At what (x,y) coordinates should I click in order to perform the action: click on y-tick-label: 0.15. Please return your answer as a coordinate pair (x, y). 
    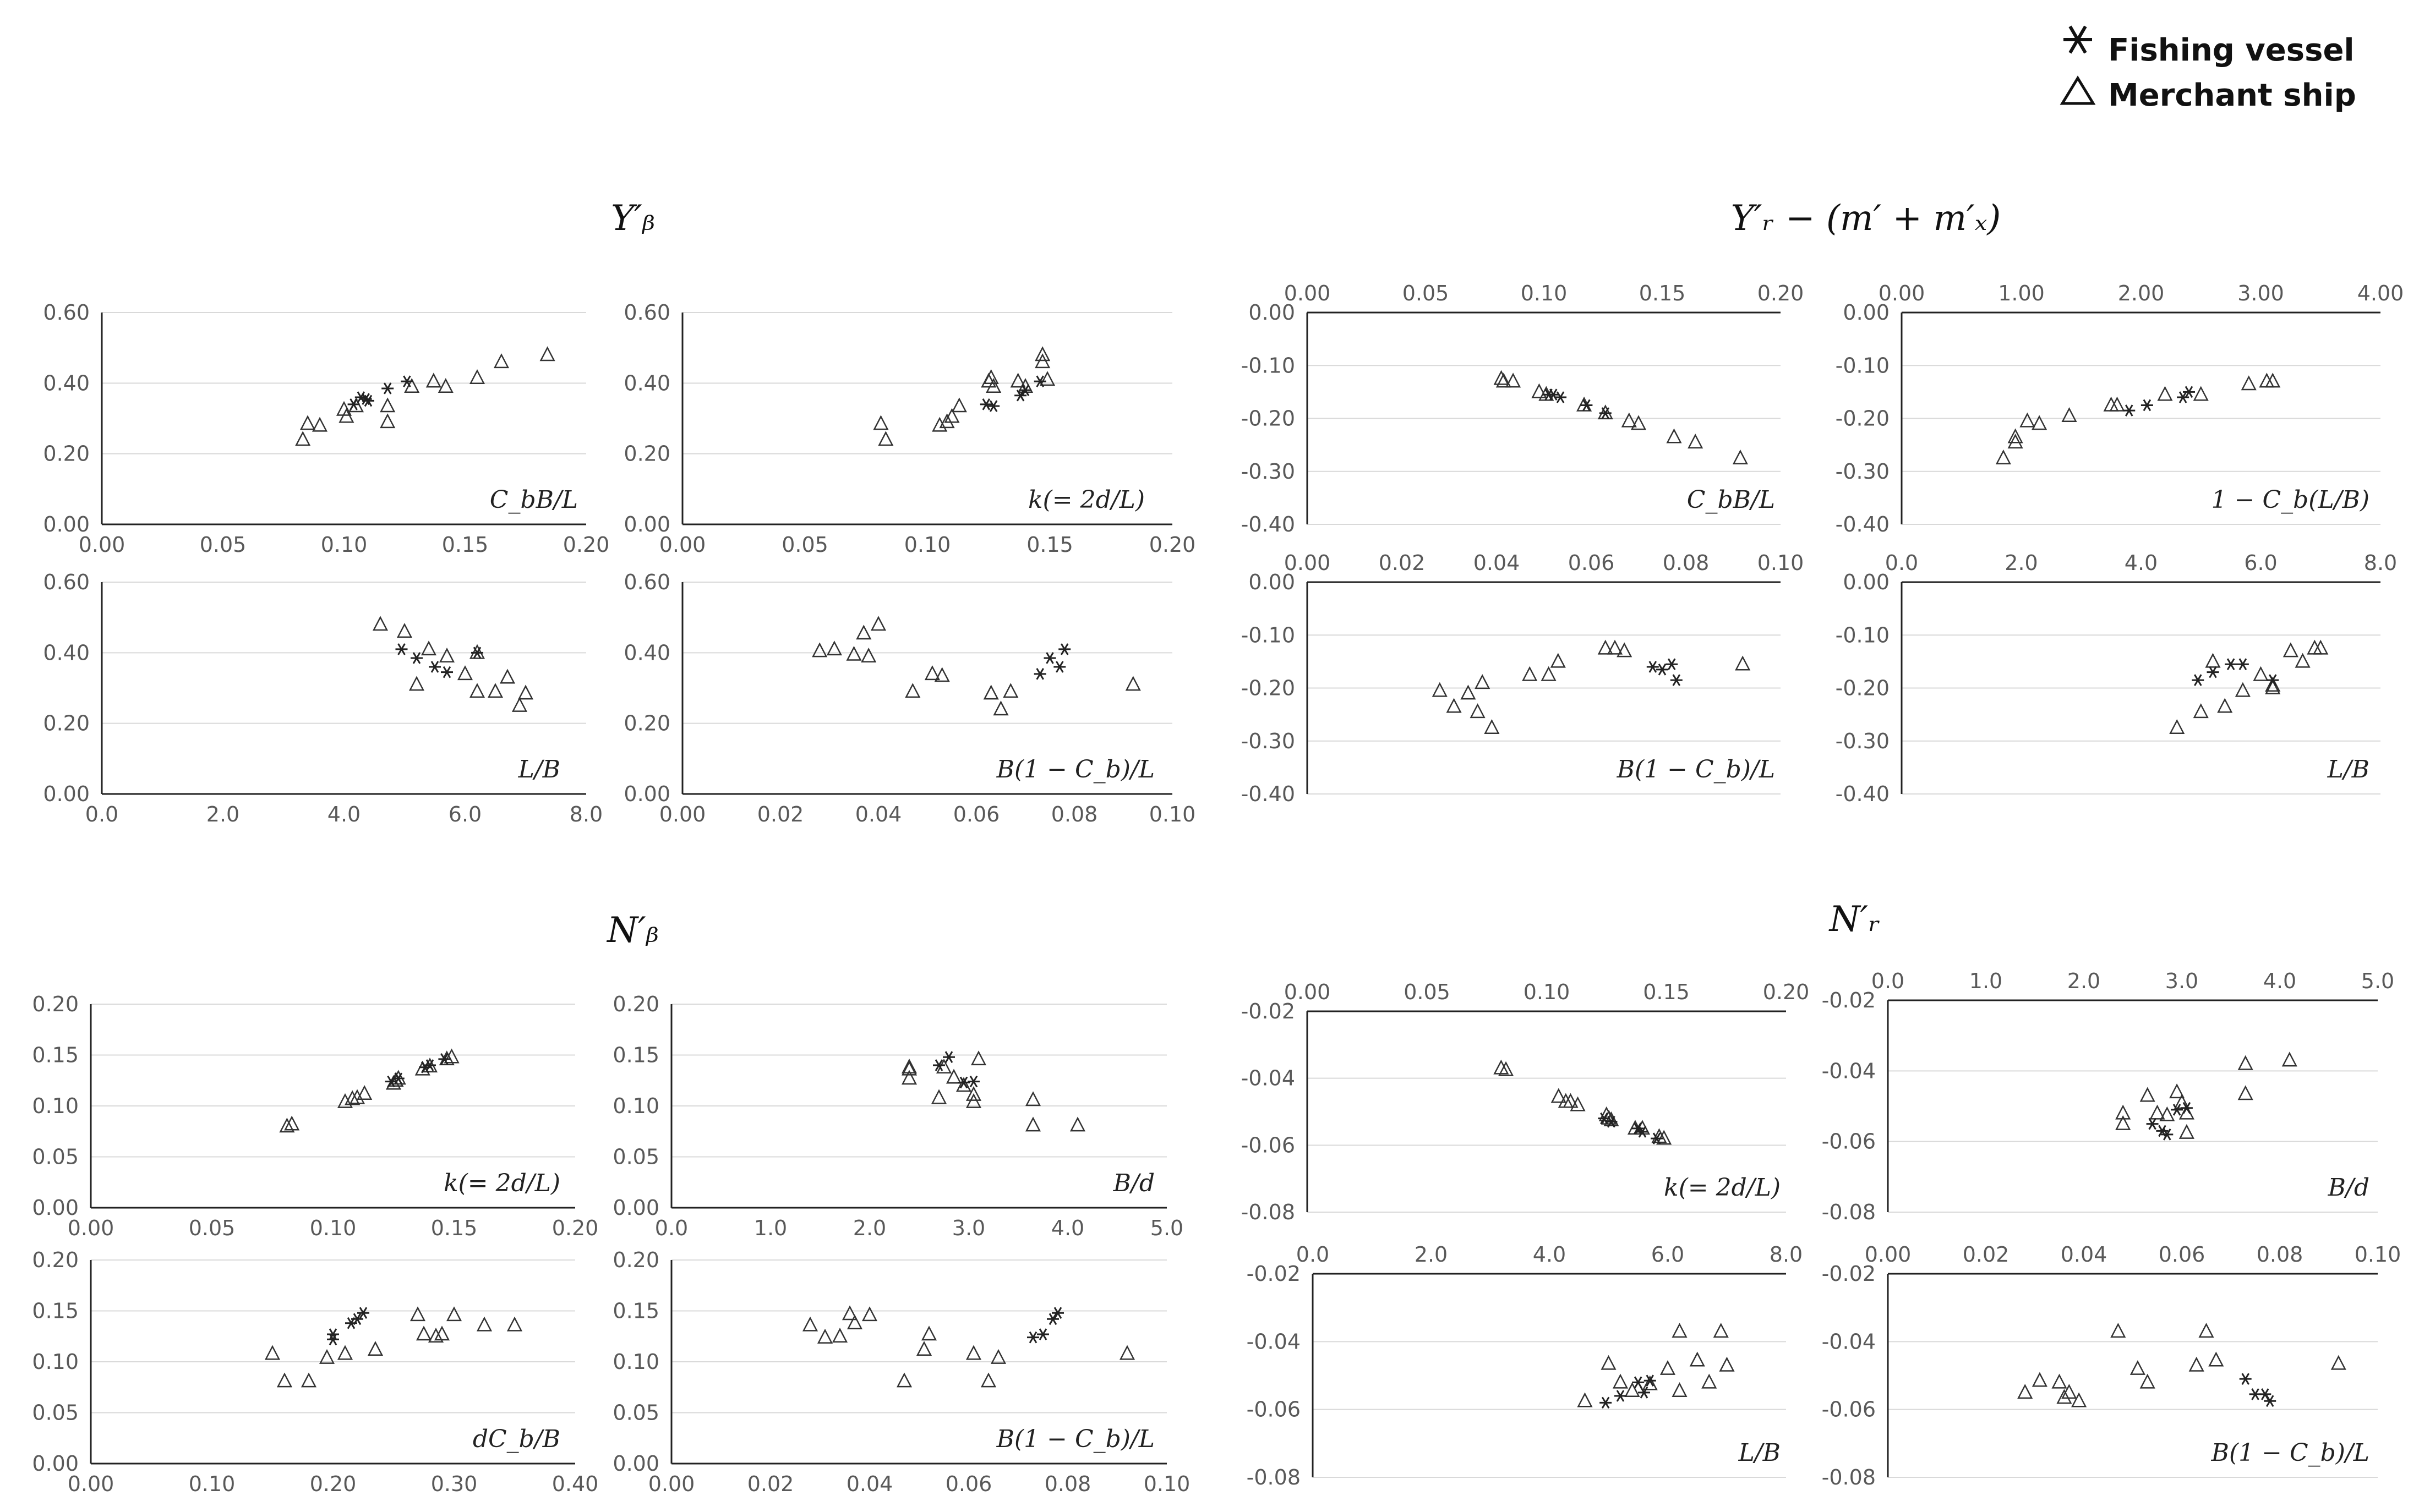
    Looking at the image, I should click on (55, 1055).